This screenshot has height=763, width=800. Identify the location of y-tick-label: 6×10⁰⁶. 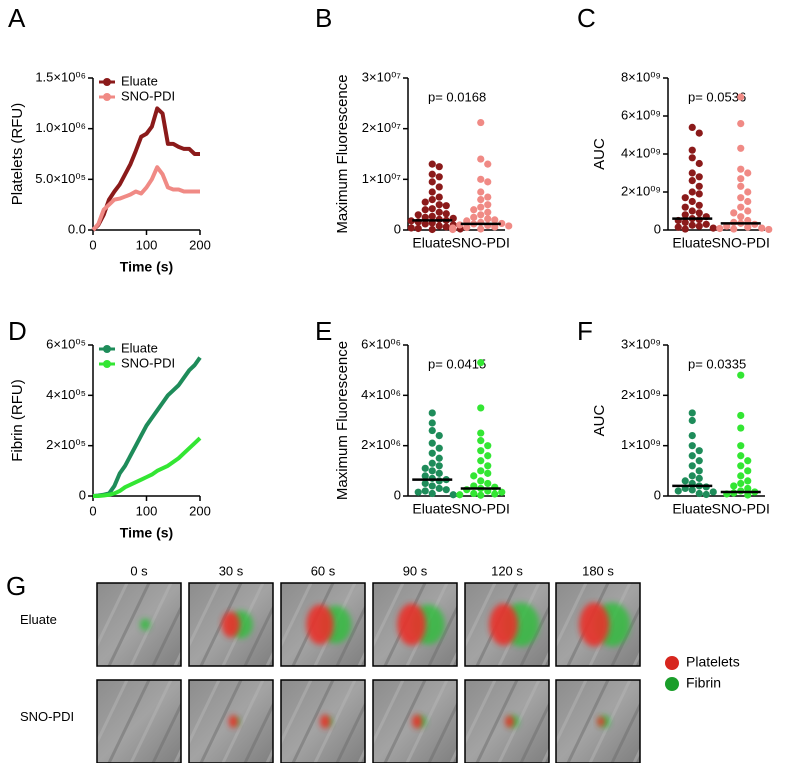
(381, 343).